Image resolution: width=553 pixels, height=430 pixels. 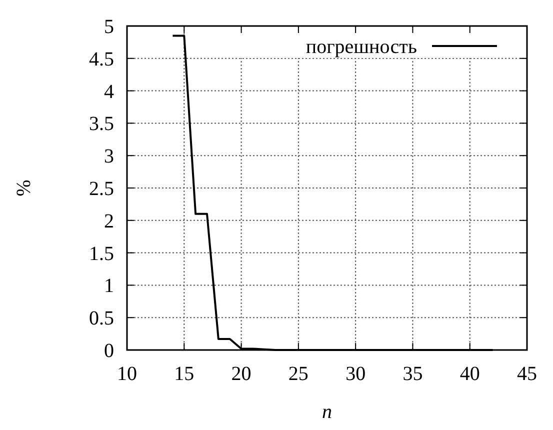 What do you see at coordinates (327, 412) in the screenshot?
I see `x-axis-title: n` at bounding box center [327, 412].